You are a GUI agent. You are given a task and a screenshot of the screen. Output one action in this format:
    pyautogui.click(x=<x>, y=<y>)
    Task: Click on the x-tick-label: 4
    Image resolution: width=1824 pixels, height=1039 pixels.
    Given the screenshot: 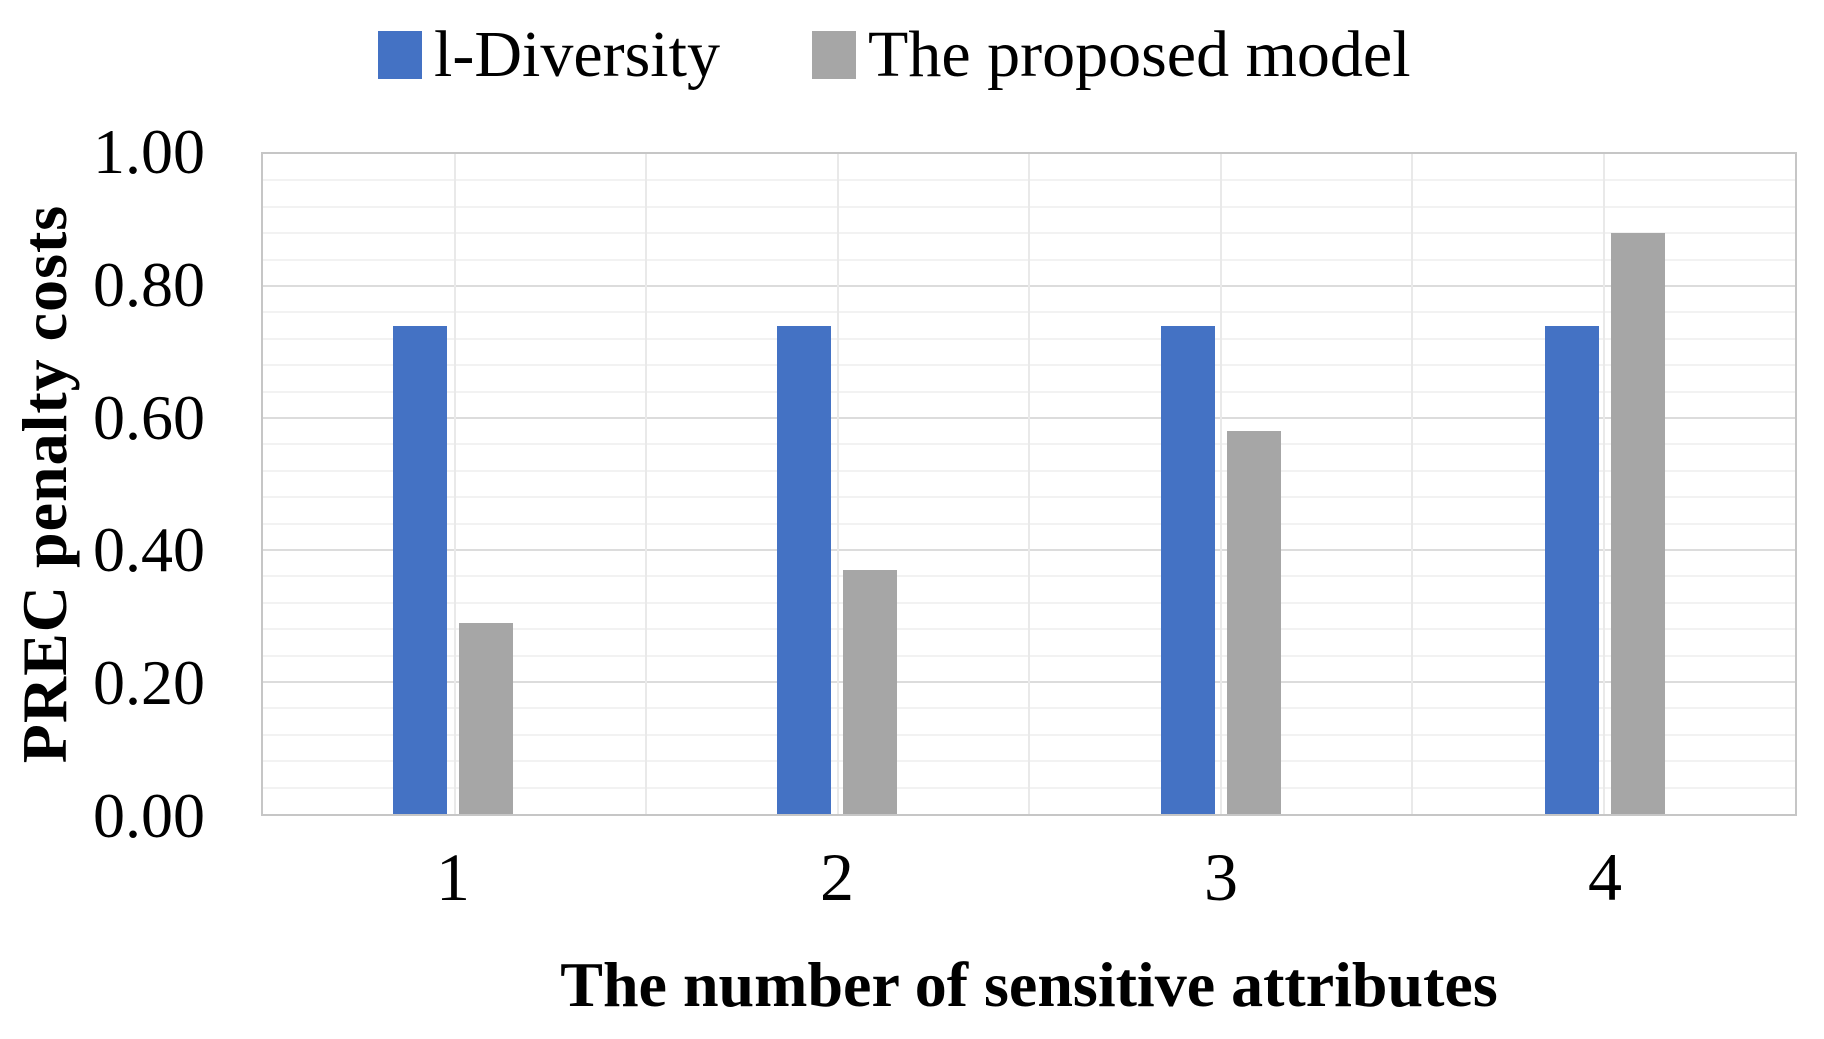 What is the action you would take?
    pyautogui.click(x=1605, y=877)
    